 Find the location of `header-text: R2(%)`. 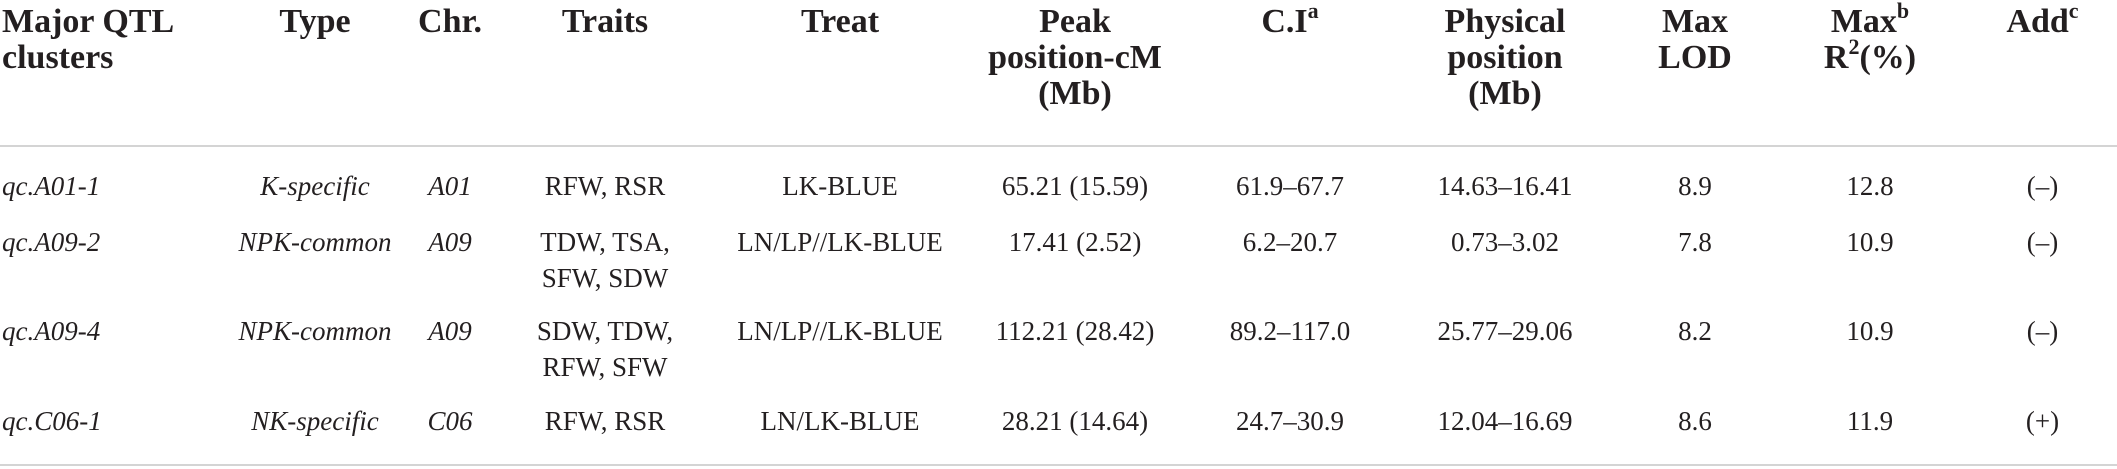

header-text: R2(%) is located at coordinates (1870, 55).